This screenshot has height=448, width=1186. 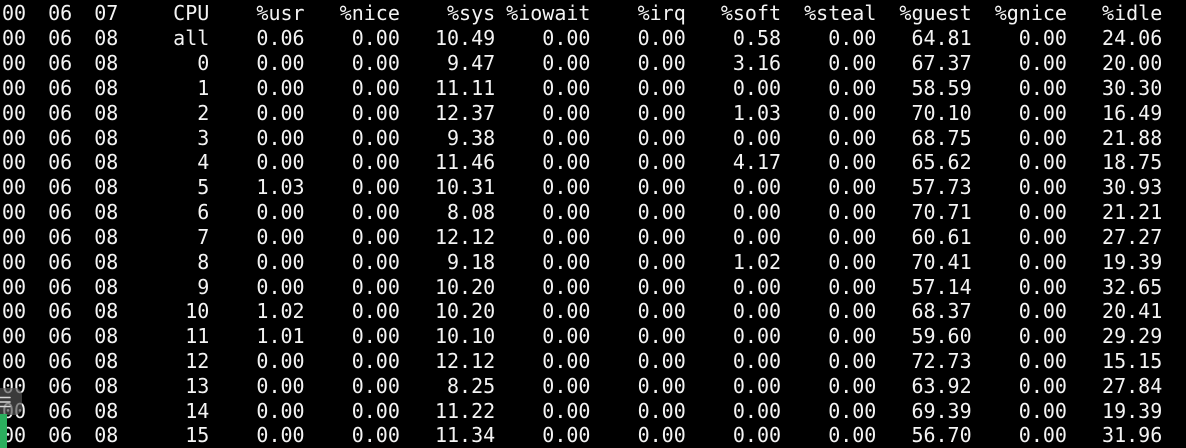 I want to click on column-header: %sys, so click(x=471, y=13).